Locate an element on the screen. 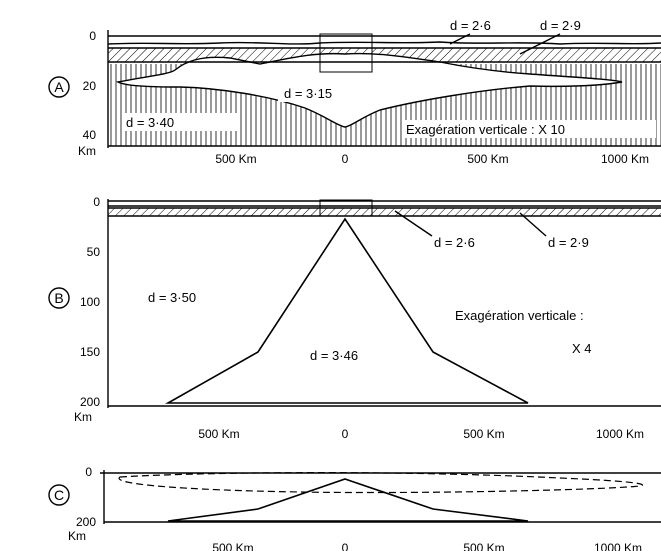  panel-a-ytick-0: 0 is located at coordinates (92, 36).